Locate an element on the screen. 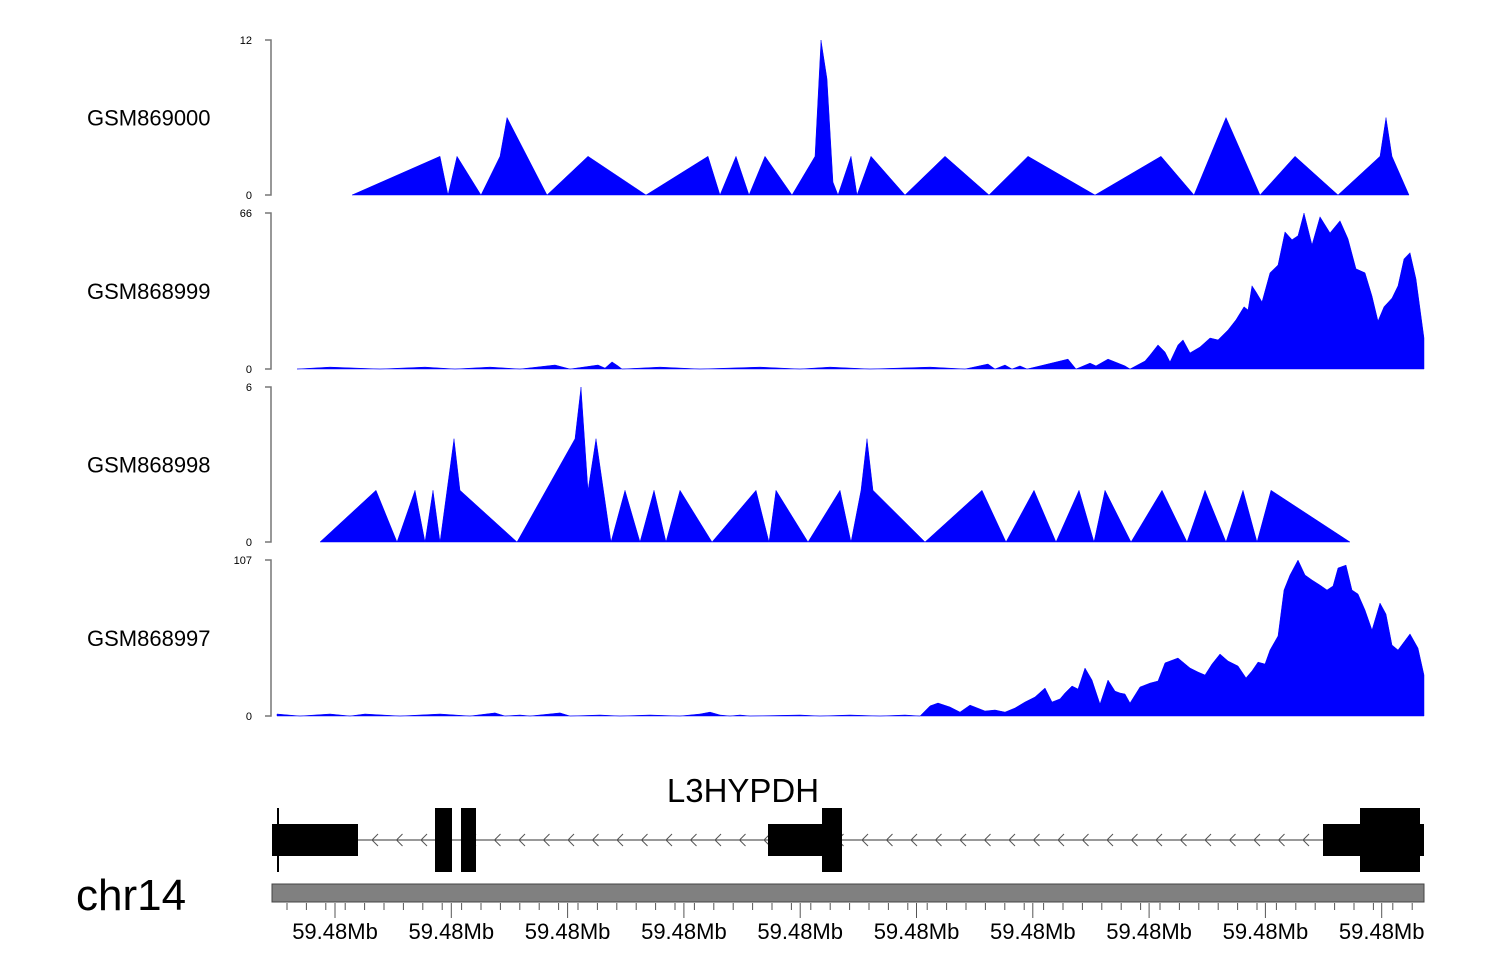  chromosome-label: chr14 is located at coordinates (131, 895).